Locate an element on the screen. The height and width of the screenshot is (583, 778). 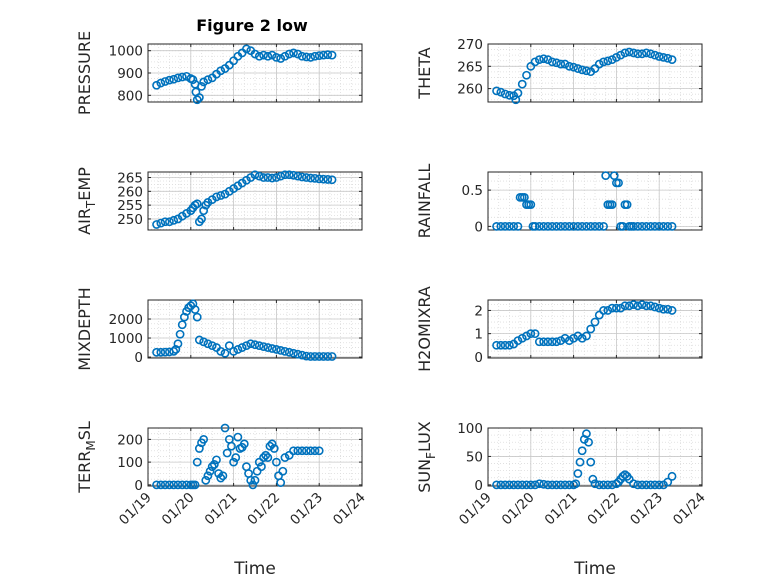
x-tick-label: 01/21 is located at coordinates (561, 509).